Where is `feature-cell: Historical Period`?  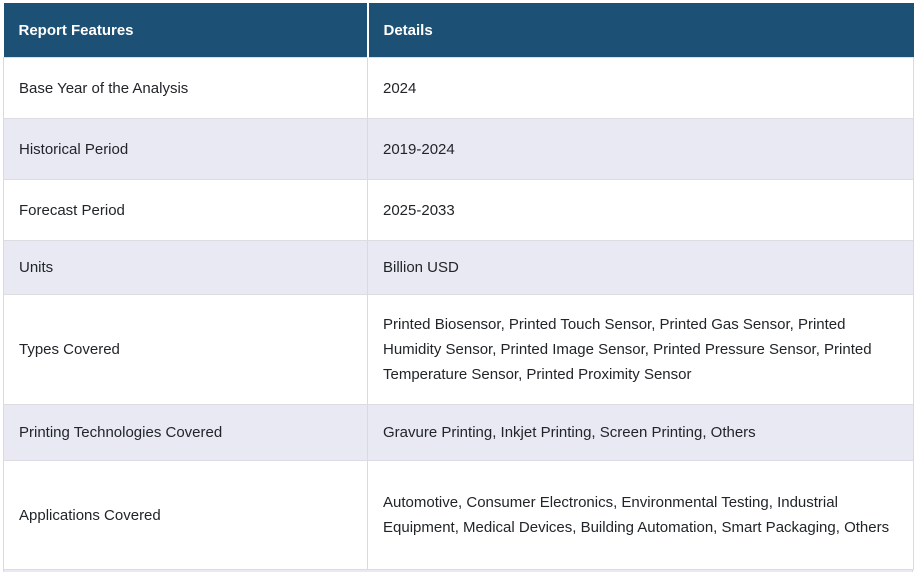 feature-cell: Historical Period is located at coordinates (185, 149).